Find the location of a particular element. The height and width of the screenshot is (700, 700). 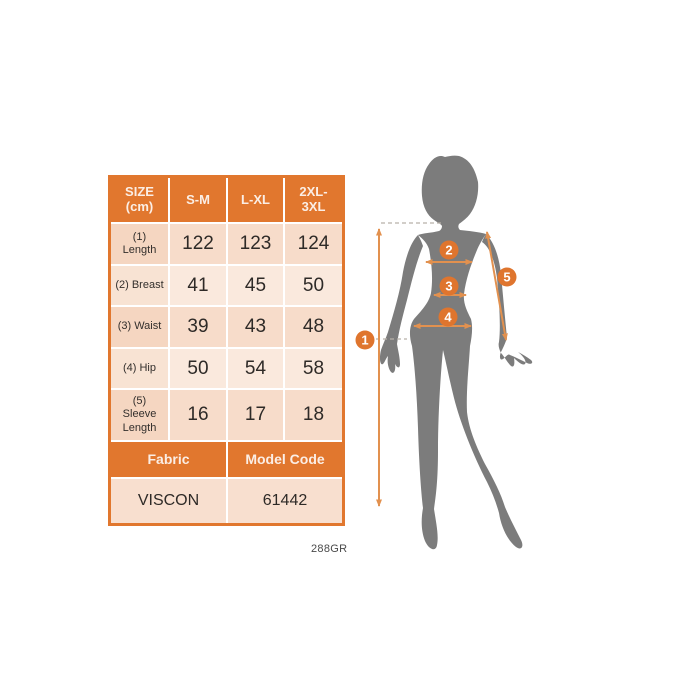

measurement-figure: 1 2 3 4 5 is located at coordinates (444, 352).